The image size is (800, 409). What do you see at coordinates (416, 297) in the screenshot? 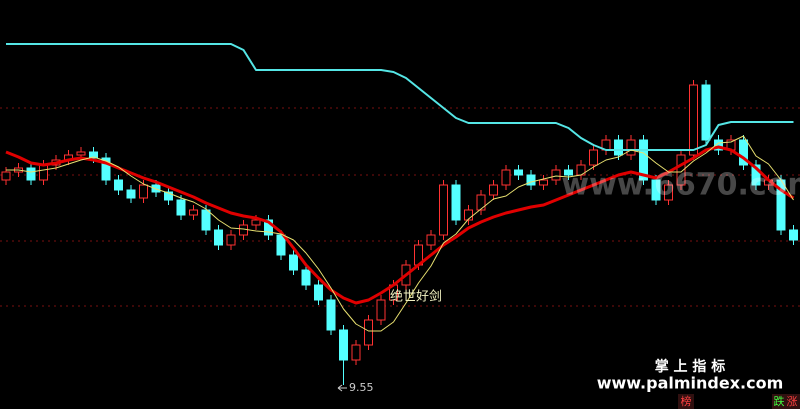
I see `indicator-label: 绝世好剑` at bounding box center [416, 297].